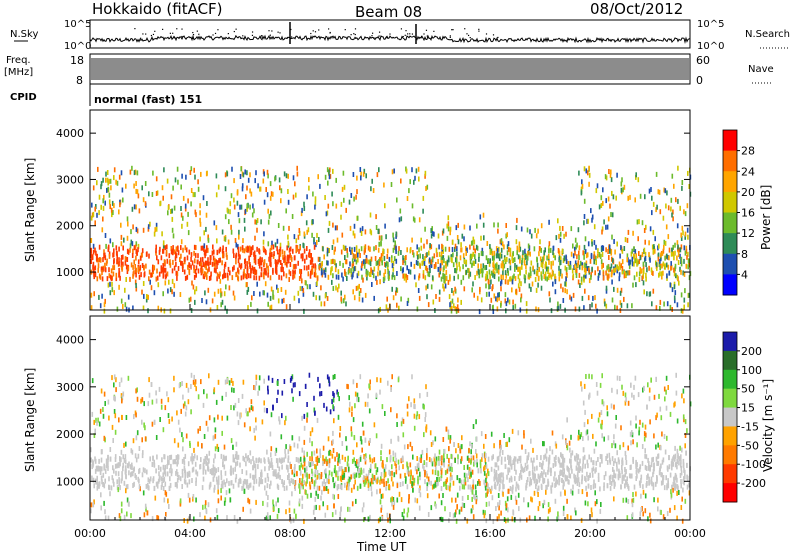  What do you see at coordinates (157, 9) in the screenshot?
I see `station-title: Hokkaido (fitACF)` at bounding box center [157, 9].